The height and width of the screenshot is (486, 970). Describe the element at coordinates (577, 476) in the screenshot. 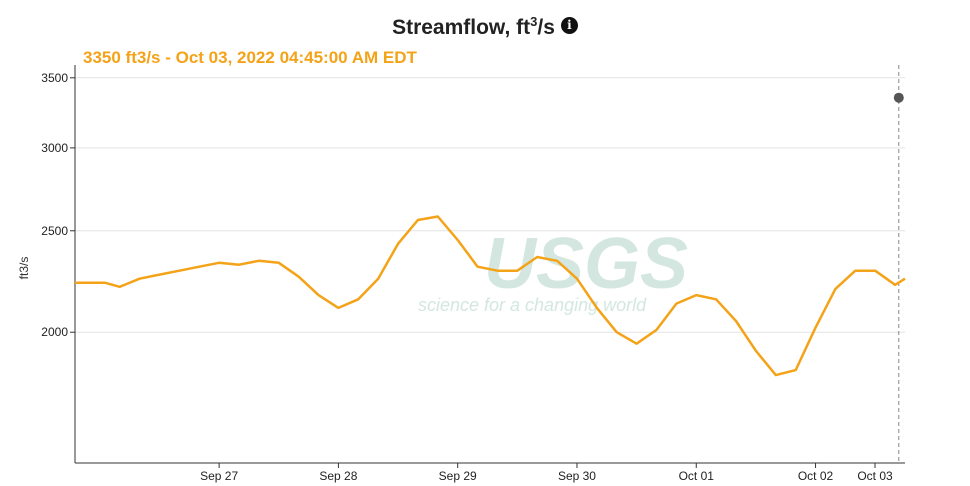

I see `x-tick-label: Sep 30` at that location.